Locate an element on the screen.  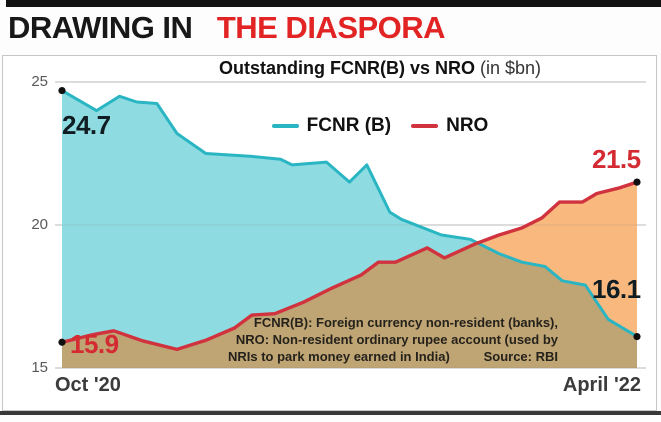
bottom-rule is located at coordinates (330, 413).